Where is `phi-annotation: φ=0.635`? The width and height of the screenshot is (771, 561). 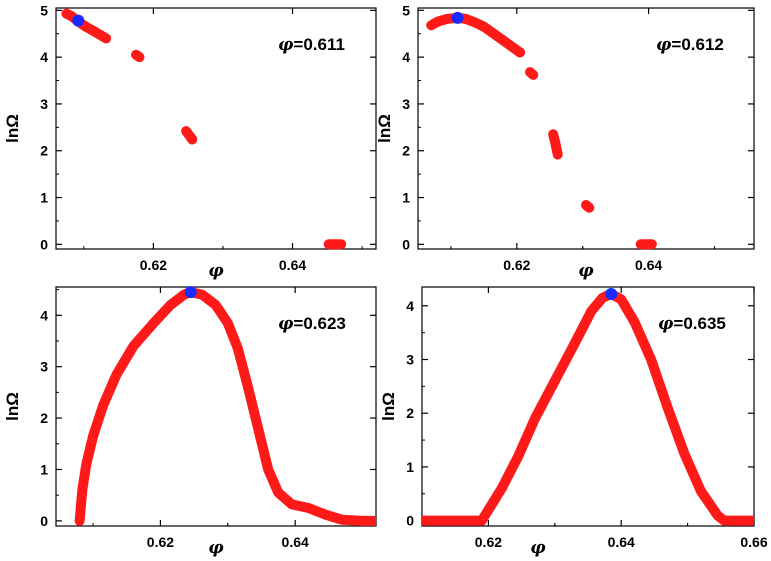
phi-annotation: φ=0.635 is located at coordinates (692, 324).